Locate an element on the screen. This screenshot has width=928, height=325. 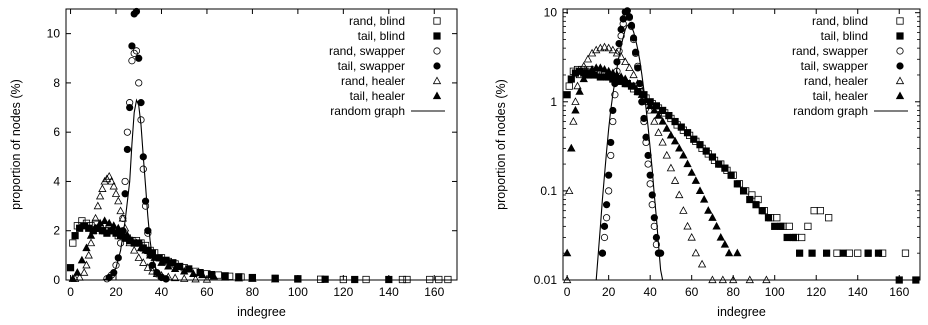
legend-label: rand, swapper is located at coordinates (830, 51).